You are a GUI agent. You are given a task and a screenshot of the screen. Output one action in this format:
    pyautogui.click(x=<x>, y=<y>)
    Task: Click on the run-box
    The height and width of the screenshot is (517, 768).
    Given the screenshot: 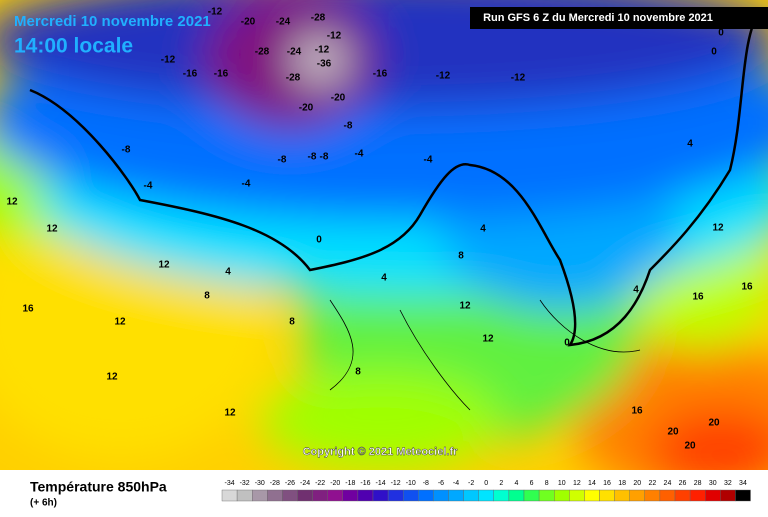 What is the action you would take?
    pyautogui.click(x=619, y=18)
    